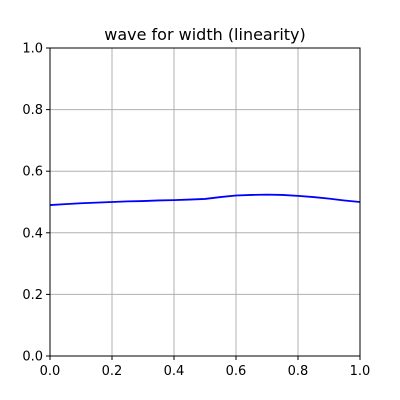 The image size is (400, 400). I want to click on y-tick-label: 0.4, so click(32, 233).